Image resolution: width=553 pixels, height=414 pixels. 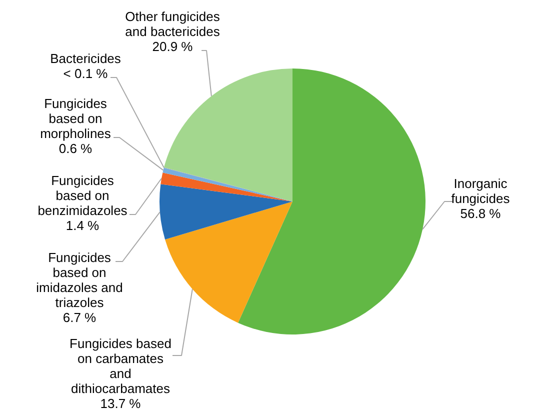 What do you see at coordinates (76, 118) in the screenshot?
I see `slice-label: Fungicides based on morpholines` at bounding box center [76, 118].